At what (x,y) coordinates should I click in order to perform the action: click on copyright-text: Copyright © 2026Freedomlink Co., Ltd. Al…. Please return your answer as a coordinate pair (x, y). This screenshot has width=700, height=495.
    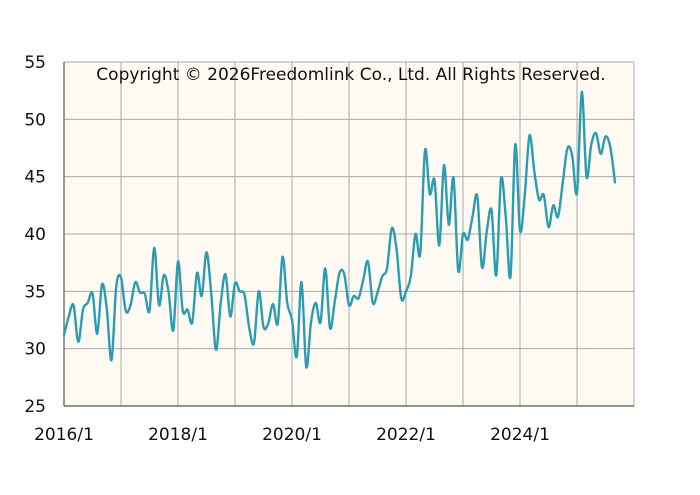
    Looking at the image, I should click on (350, 75).